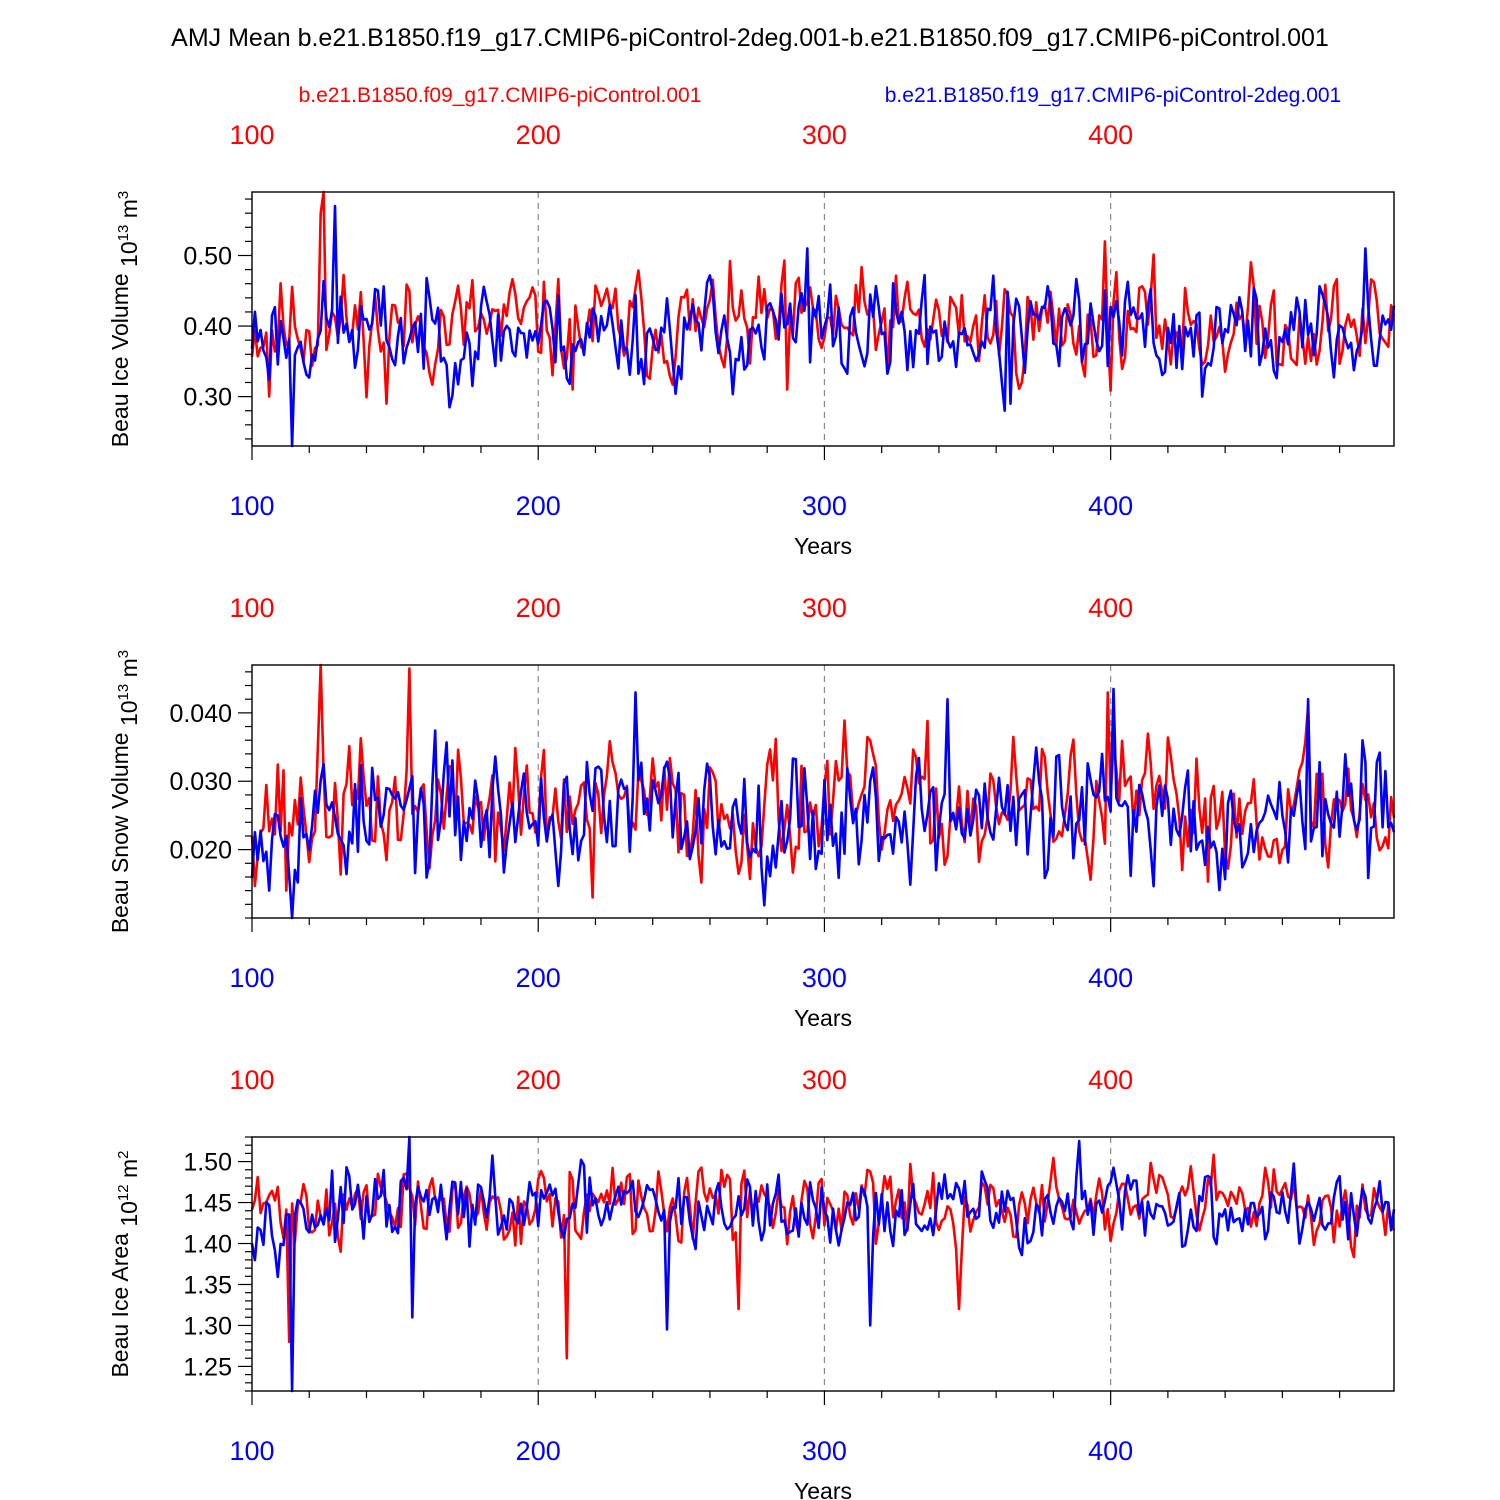  What do you see at coordinates (207, 1204) in the screenshot?
I see `y-tick-label: 1.45` at bounding box center [207, 1204].